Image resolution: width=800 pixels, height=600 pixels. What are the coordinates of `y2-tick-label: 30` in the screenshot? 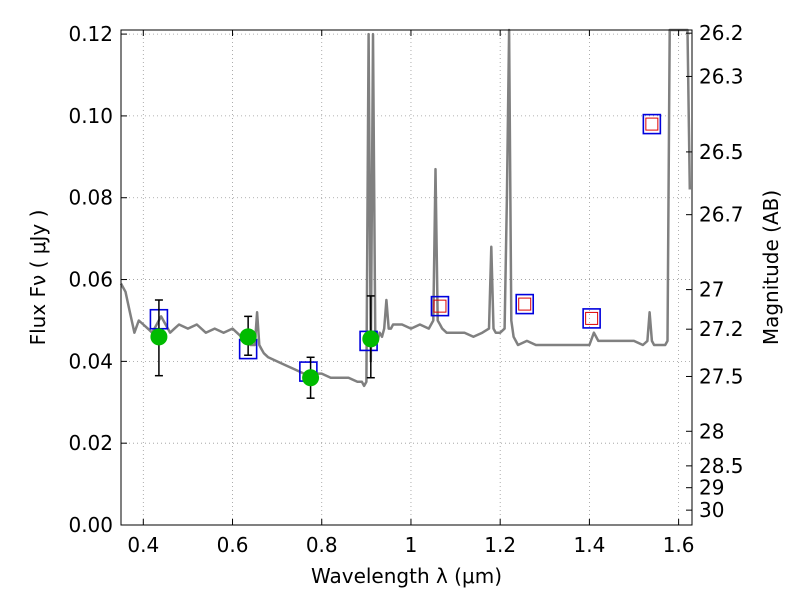 It's located at (711, 510).